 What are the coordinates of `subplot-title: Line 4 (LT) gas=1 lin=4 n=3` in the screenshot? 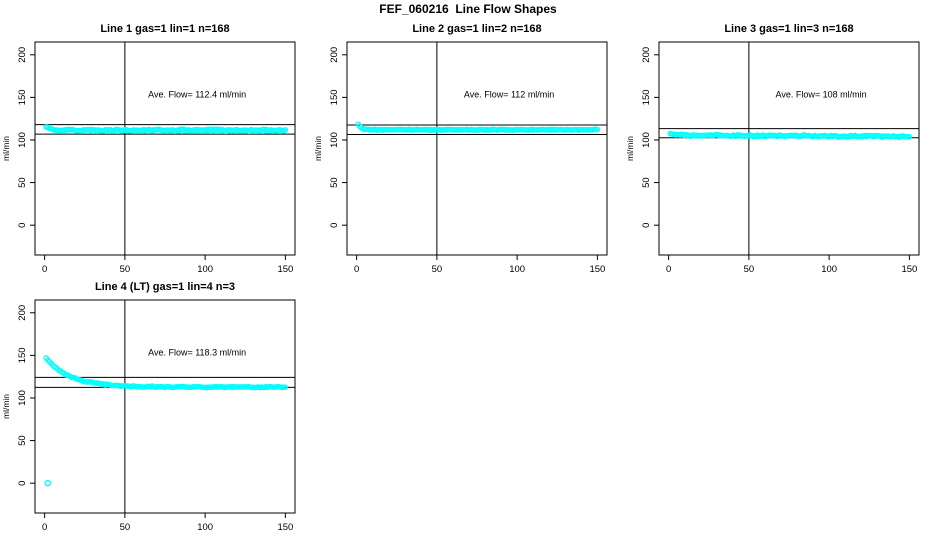 It's located at (165, 287).